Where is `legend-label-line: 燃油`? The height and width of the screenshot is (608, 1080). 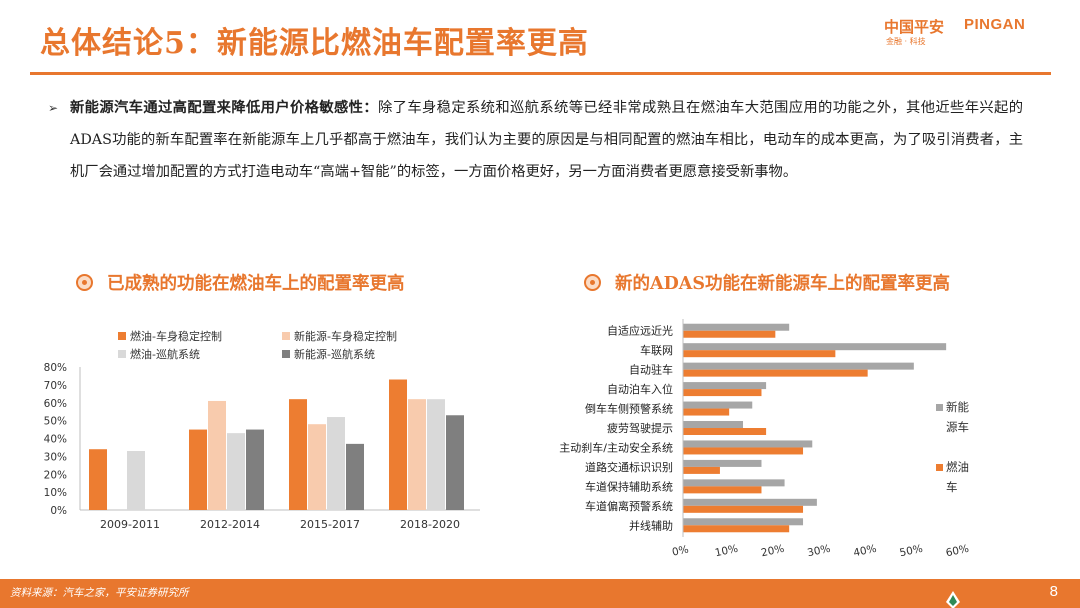
legend-label-line: 燃油 is located at coordinates (957, 467).